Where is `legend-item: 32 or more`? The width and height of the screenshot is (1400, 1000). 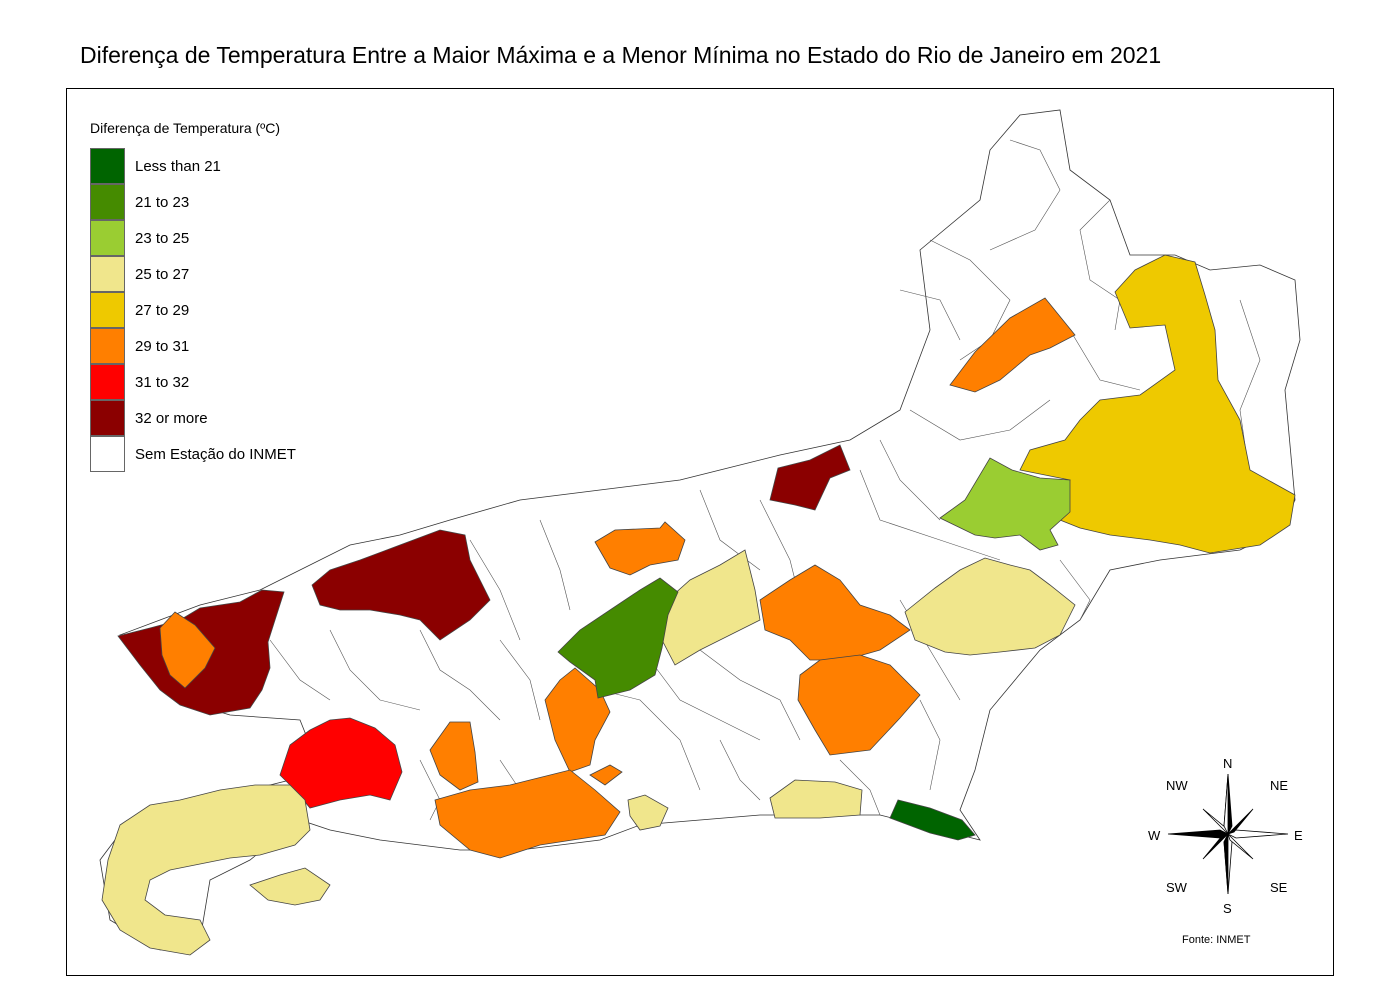
legend-item: 32 or more is located at coordinates (193, 418).